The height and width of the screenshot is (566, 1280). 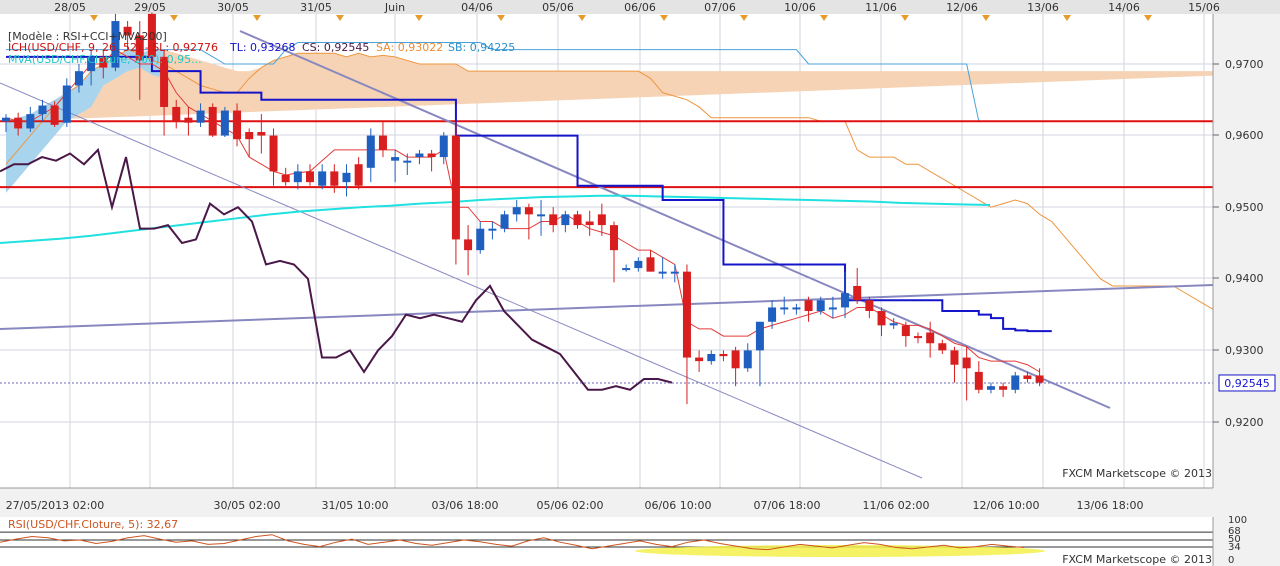 What do you see at coordinates (720, 7) in the screenshot?
I see `top-date-label: 07/06` at bounding box center [720, 7].